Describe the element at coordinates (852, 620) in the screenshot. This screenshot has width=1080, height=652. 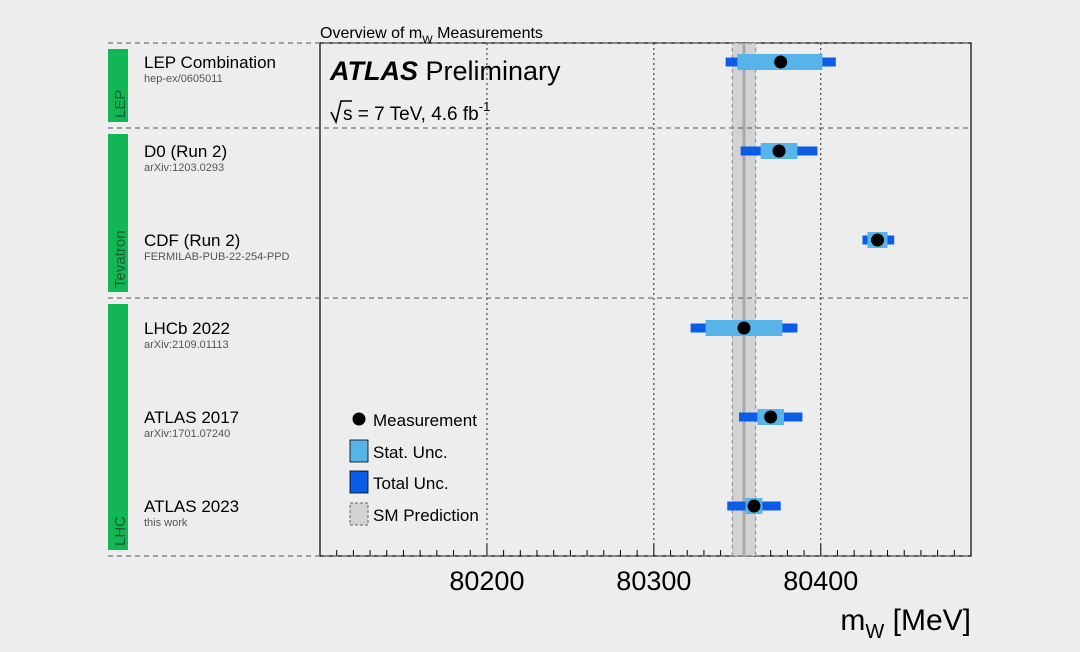
I see `x-axis-label-main: m` at that location.